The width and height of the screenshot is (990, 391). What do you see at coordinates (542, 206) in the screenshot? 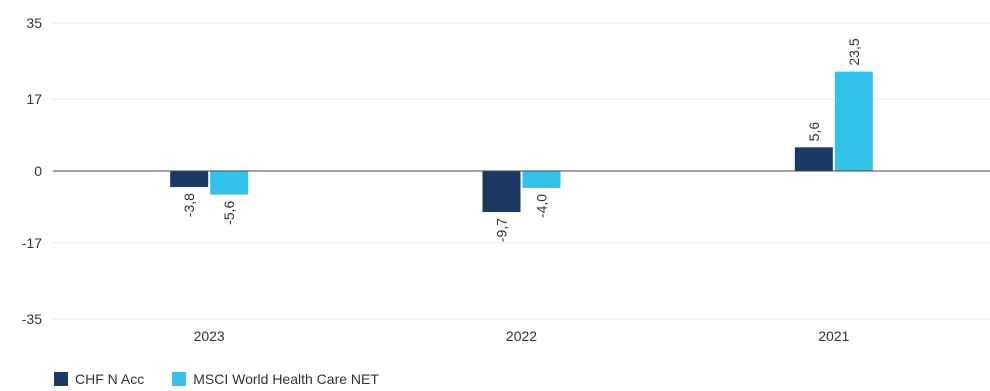
I see `data-label: -4,0` at bounding box center [542, 206].